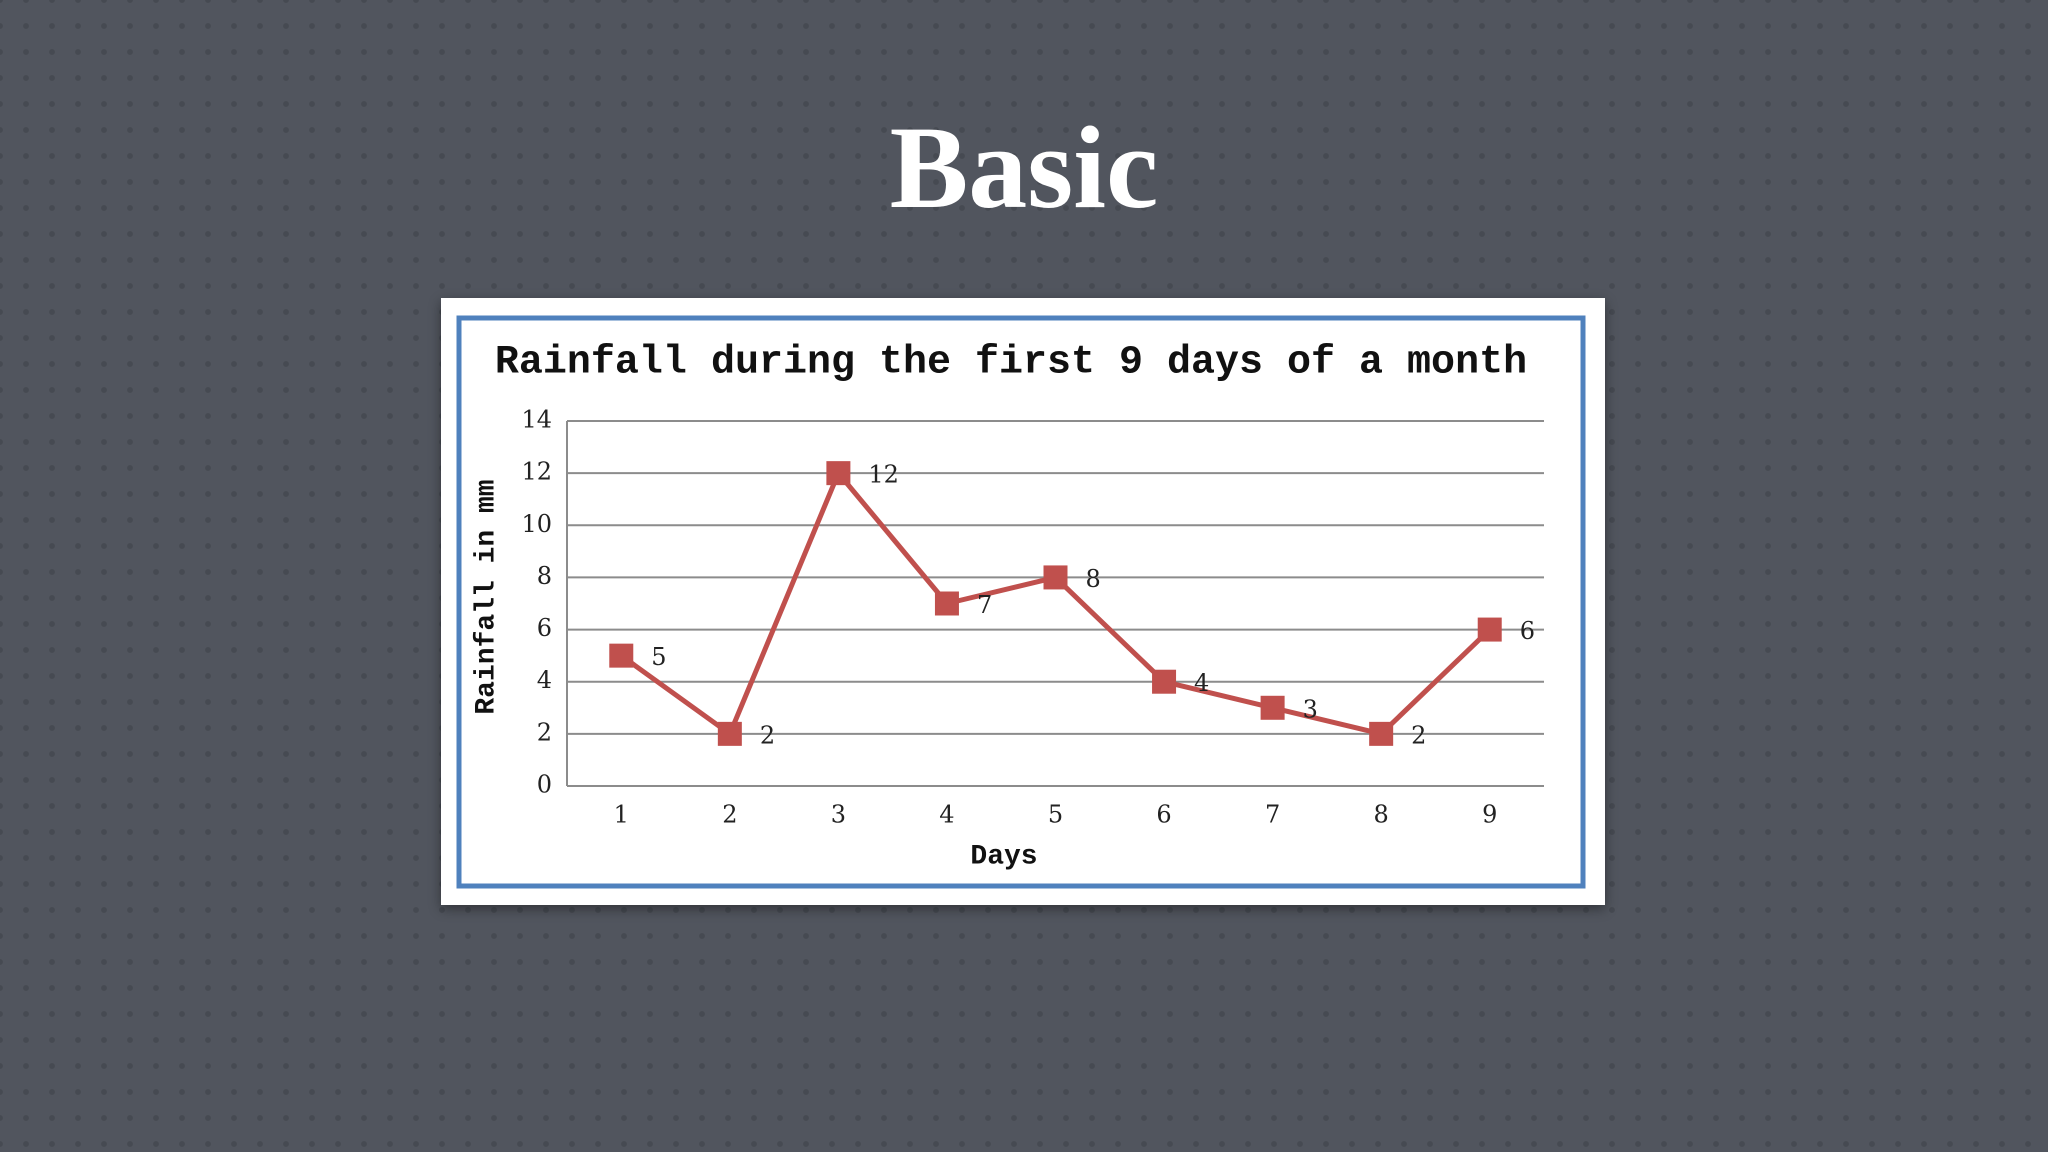  What do you see at coordinates (838, 815) in the screenshot?
I see `x-tick-label: 3` at bounding box center [838, 815].